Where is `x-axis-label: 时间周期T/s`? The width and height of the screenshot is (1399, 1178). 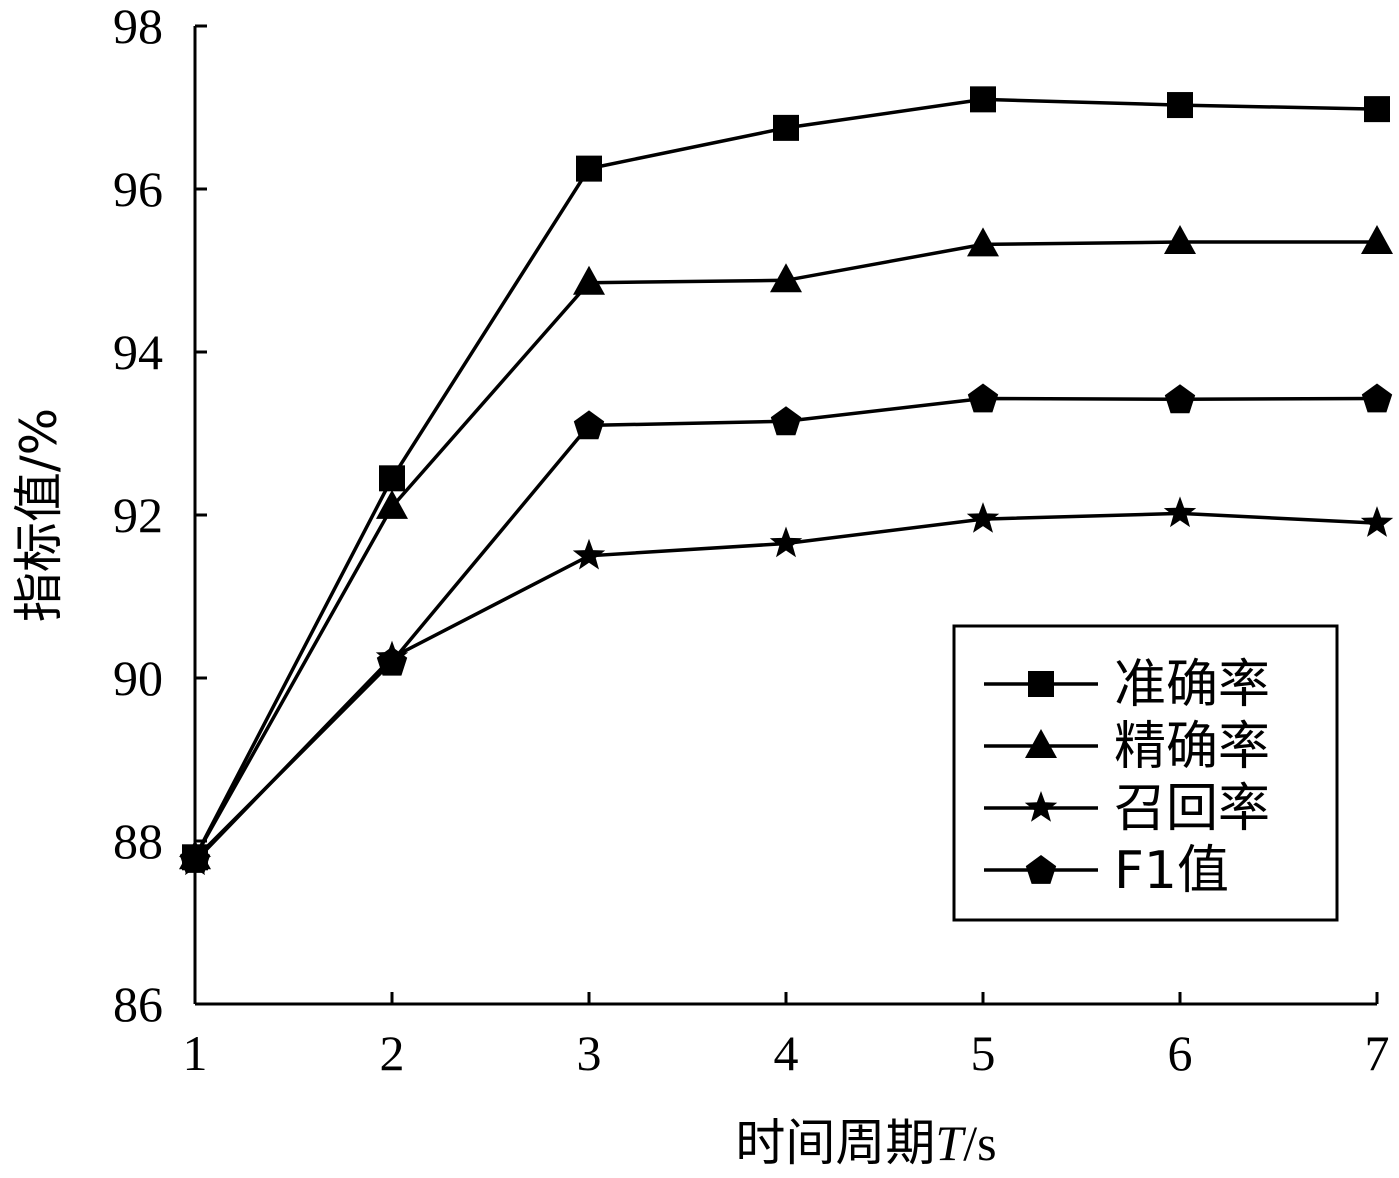
x-axis-label: 时间周期T/s is located at coordinates (865, 1143).